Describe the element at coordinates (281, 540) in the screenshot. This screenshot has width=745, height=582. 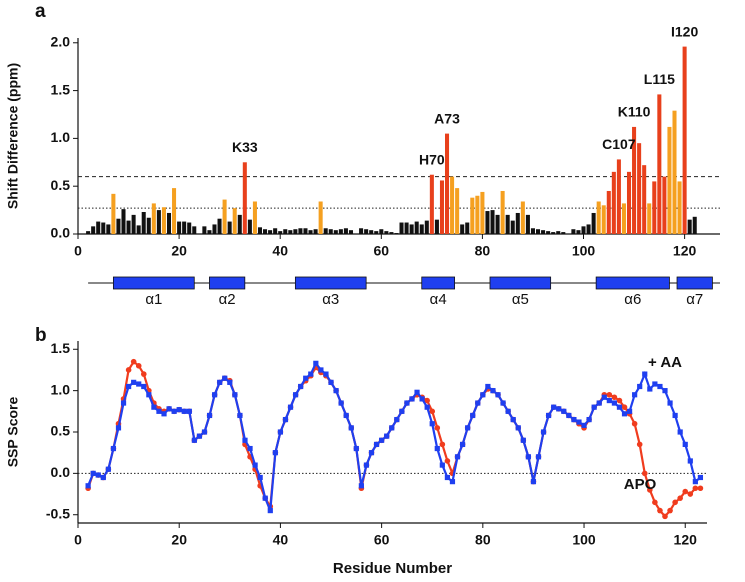
I see `x-tick-label: 40` at that location.